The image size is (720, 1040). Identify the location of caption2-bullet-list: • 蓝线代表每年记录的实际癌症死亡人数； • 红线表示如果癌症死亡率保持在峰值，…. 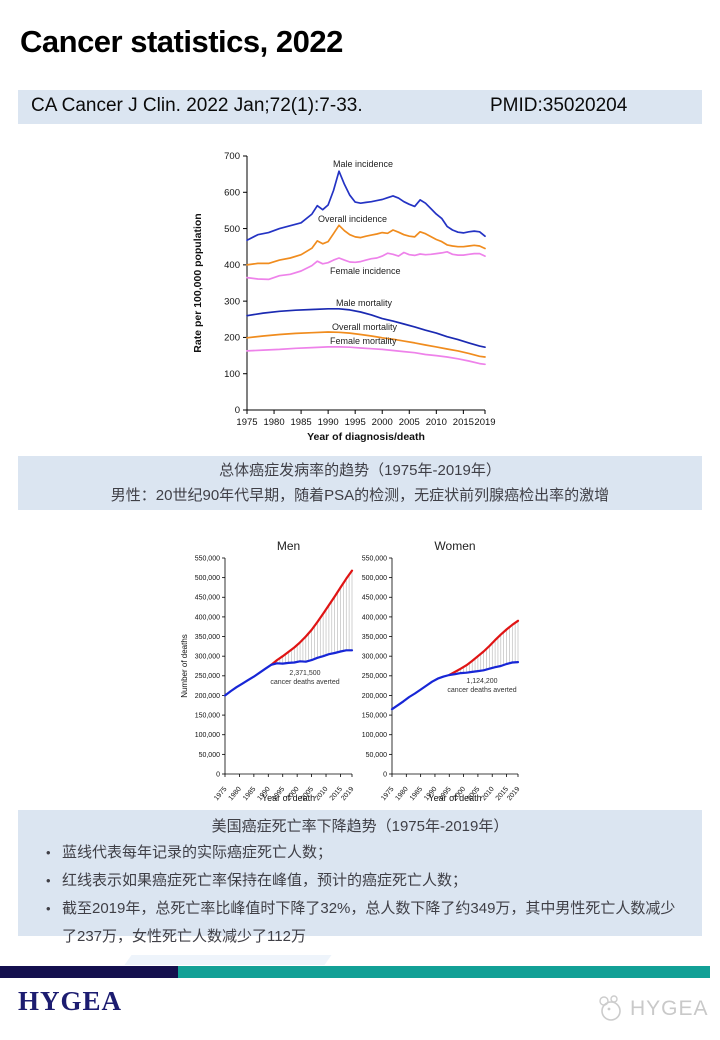
(360, 895).